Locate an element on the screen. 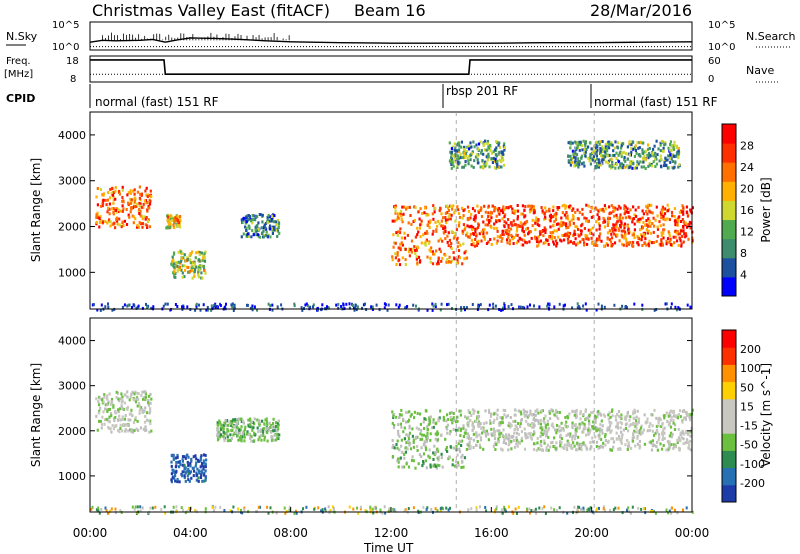 Image resolution: width=800 pixels, height=554 pixels. y-tick-label: 2000 is located at coordinates (72, 431).